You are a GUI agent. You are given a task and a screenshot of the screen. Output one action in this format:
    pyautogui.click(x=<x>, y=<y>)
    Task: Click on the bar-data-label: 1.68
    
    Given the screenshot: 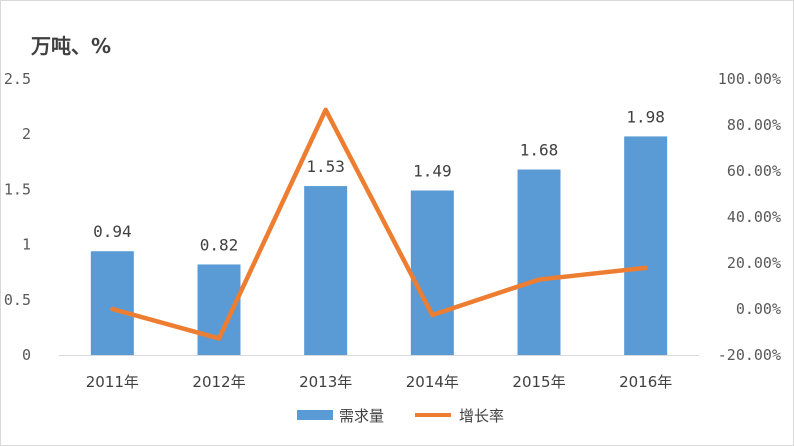 What is the action you would take?
    pyautogui.click(x=539, y=150)
    